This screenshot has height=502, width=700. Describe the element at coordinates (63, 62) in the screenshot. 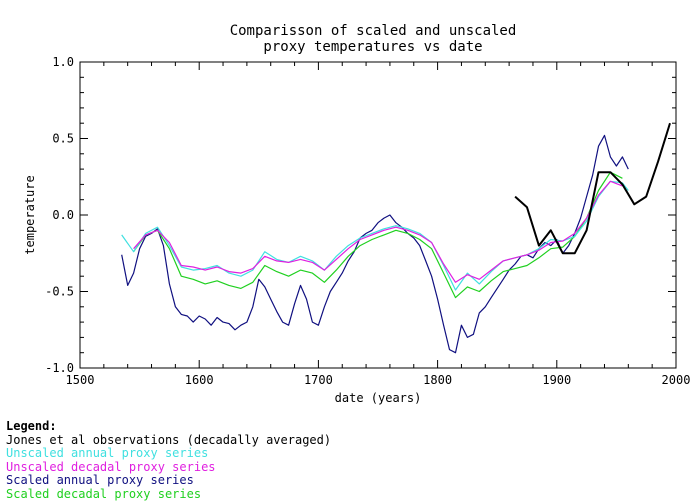

I see `y-tick-label: 1.0` at that location.